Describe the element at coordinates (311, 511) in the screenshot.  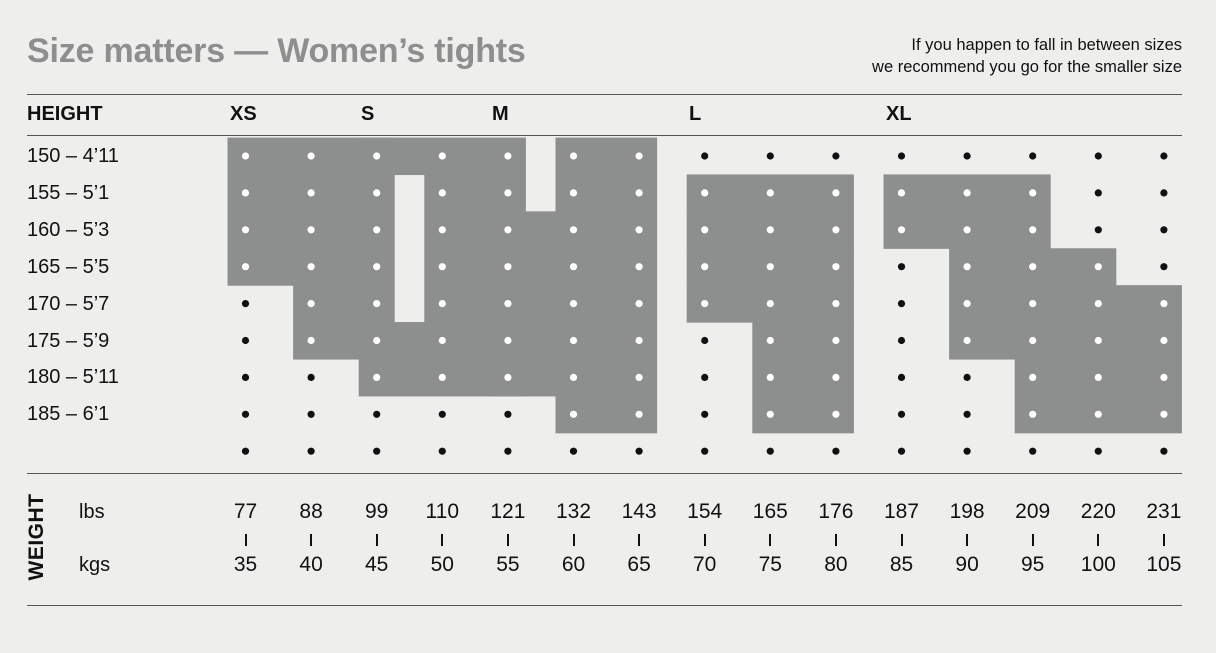
I see `lbs-tick-label: 88` at that location.